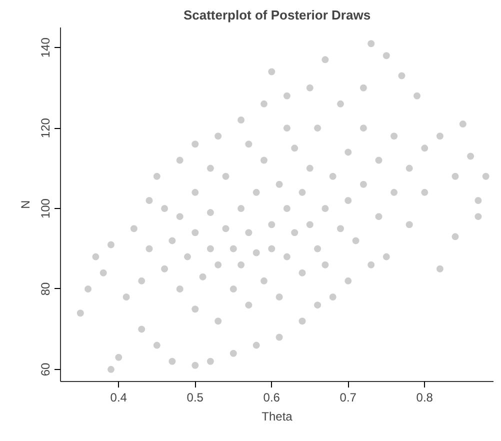 This screenshot has width=501, height=441. I want to click on y-tick-label: 60, so click(45, 369).